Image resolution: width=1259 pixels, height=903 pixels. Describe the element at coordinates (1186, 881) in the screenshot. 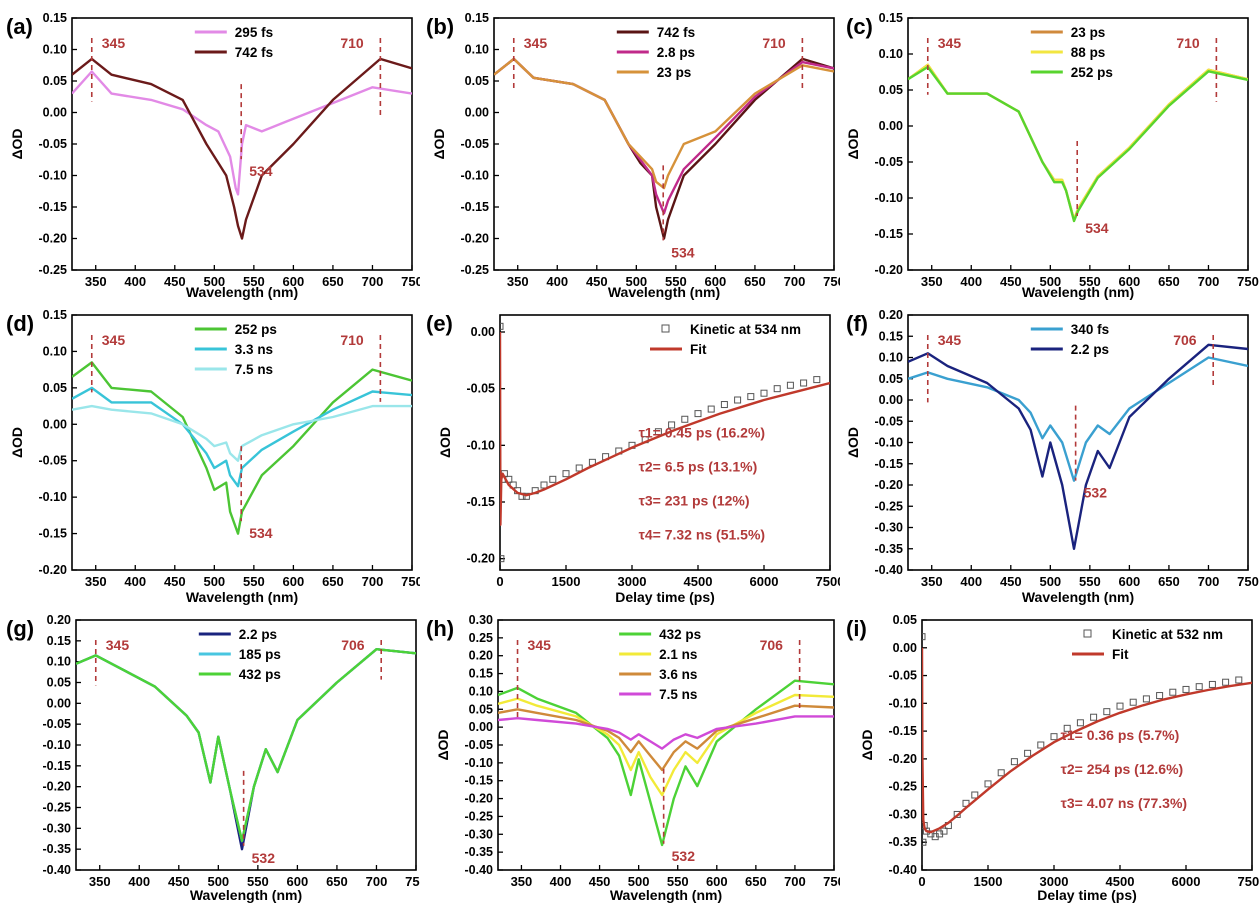

I see `x-tick-label: 6000` at that location.